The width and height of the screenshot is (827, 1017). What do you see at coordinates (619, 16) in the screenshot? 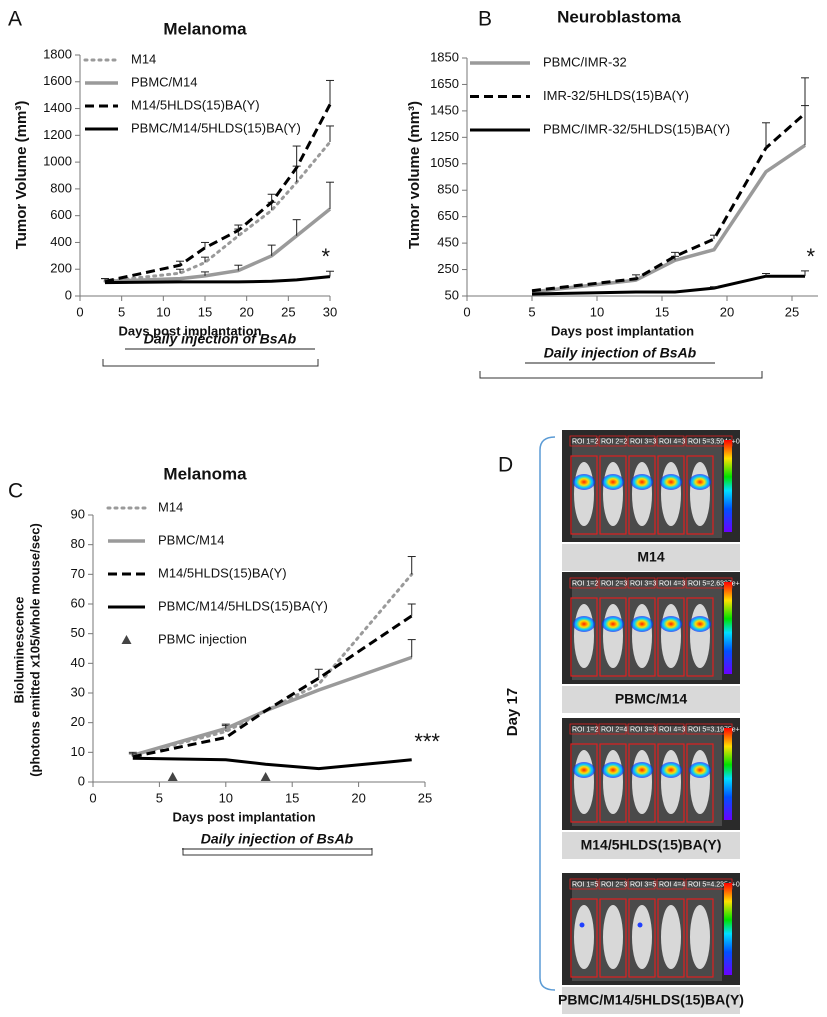
I see `chart-title: Neuroblastoma` at bounding box center [619, 16].